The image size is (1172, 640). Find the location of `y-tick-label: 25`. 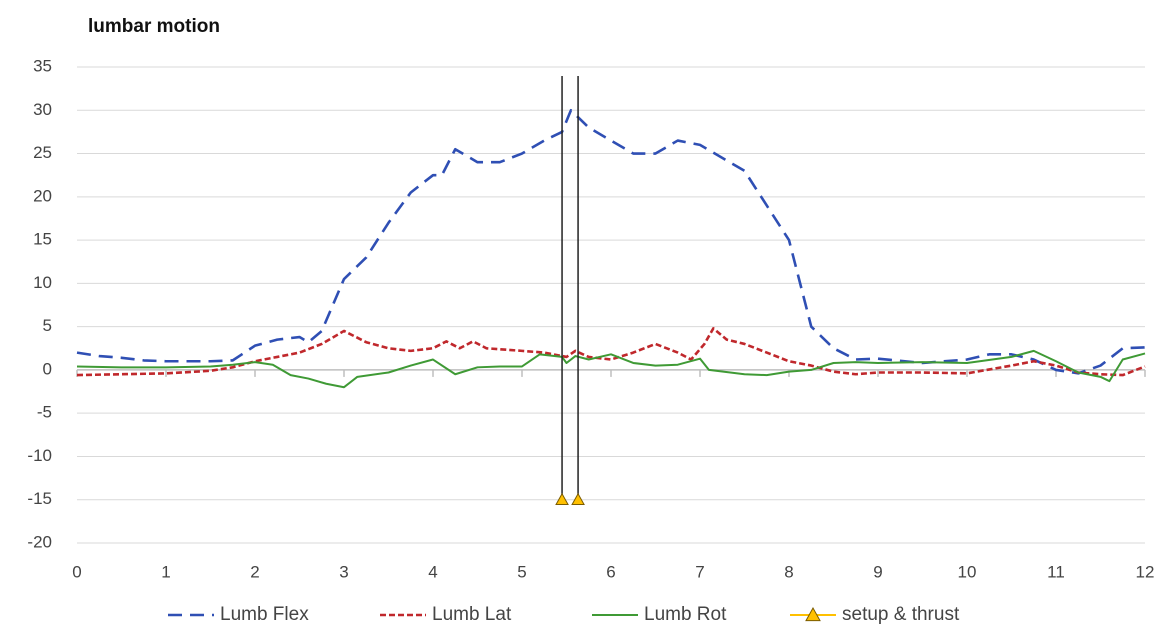

y-tick-label: 25 is located at coordinates (42, 152).